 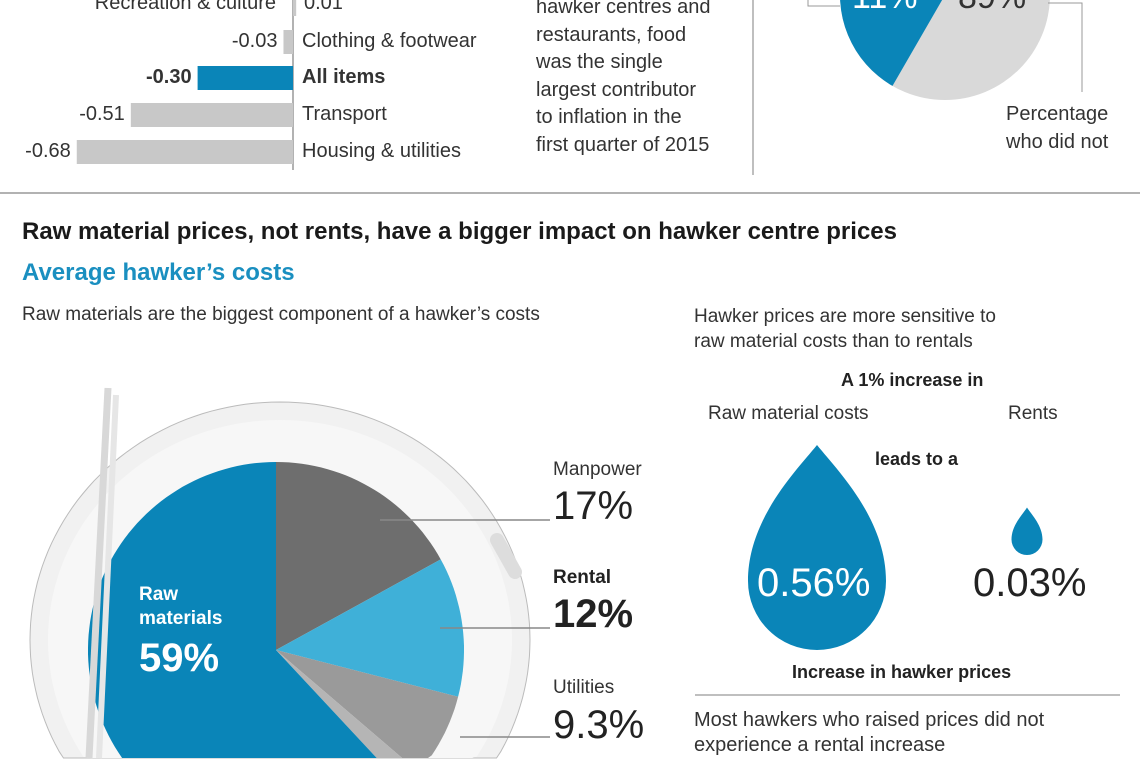 What do you see at coordinates (582, 577) in the screenshot?
I see `rental-label: Rental` at bounding box center [582, 577].